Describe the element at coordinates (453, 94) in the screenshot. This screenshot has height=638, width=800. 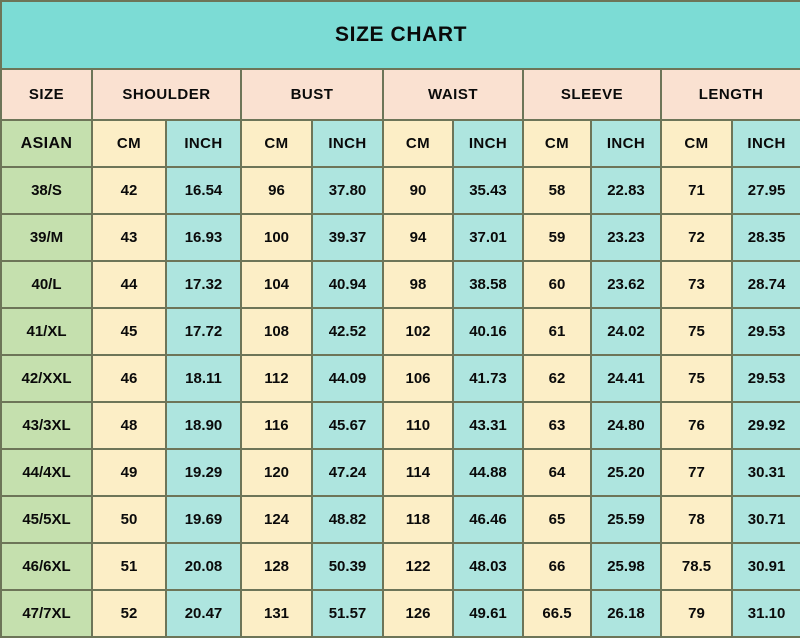
I see `group-header-waist: WAIST` at that location.